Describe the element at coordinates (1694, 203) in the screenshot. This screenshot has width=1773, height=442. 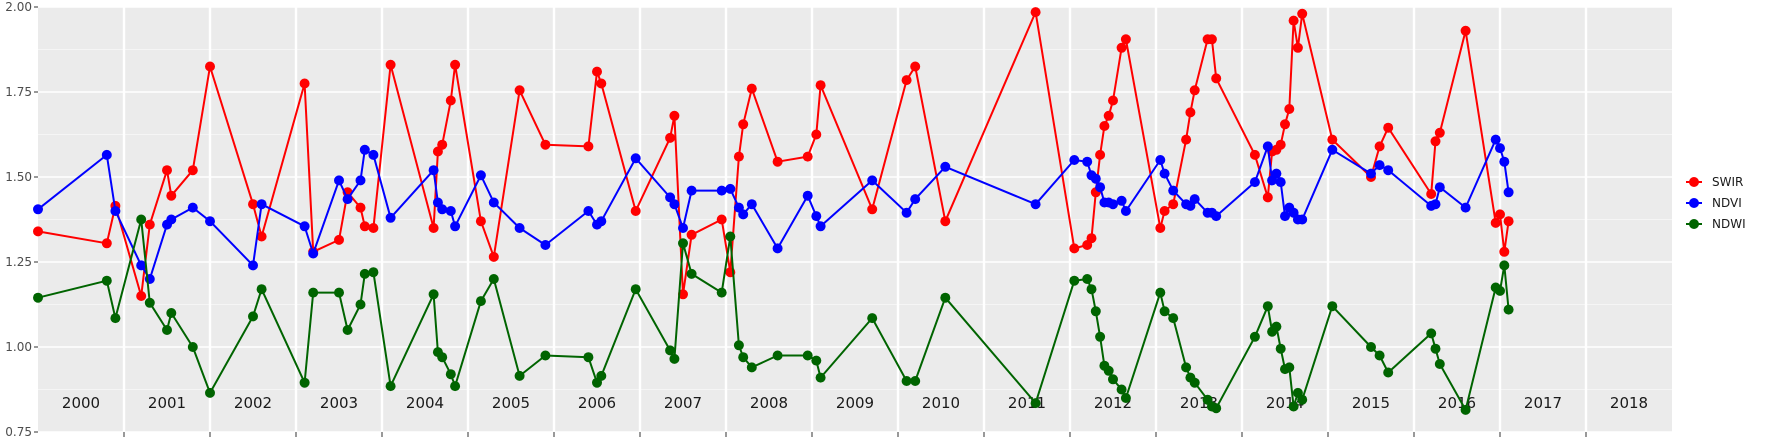
I see `legend-marker-ndvi` at that location.